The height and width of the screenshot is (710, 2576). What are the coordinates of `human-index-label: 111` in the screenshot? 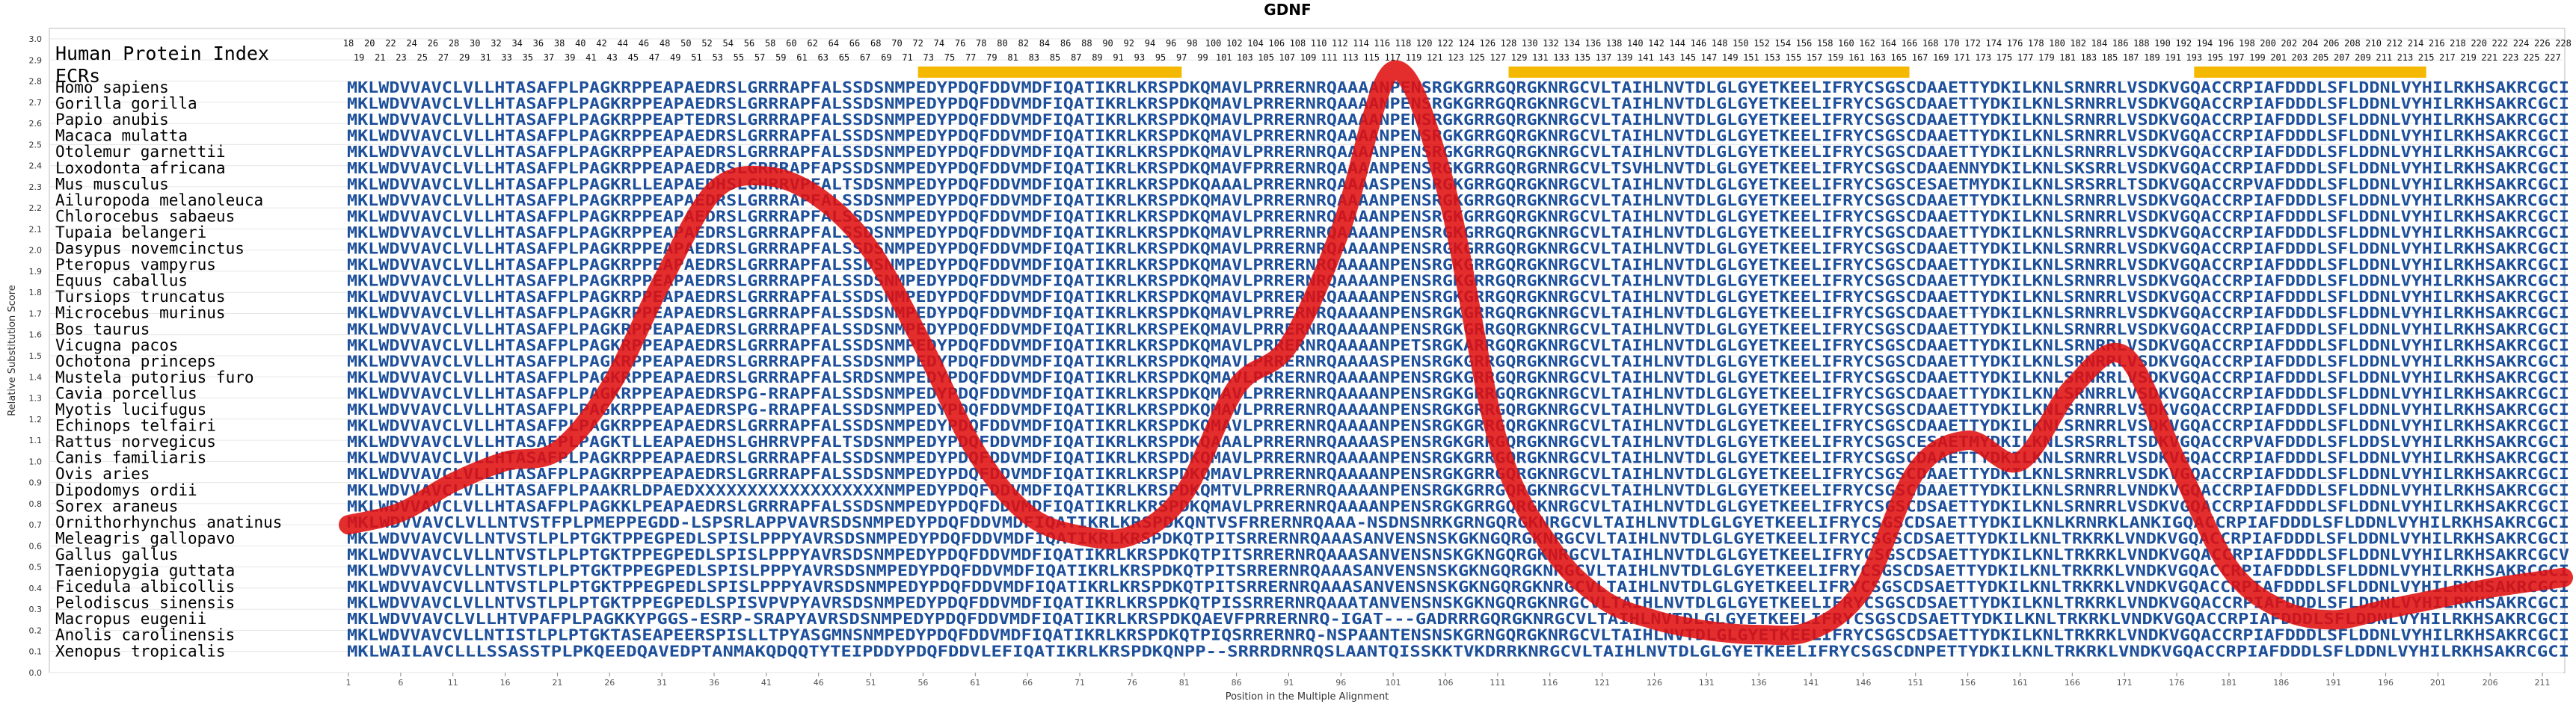 It's located at (1329, 57).